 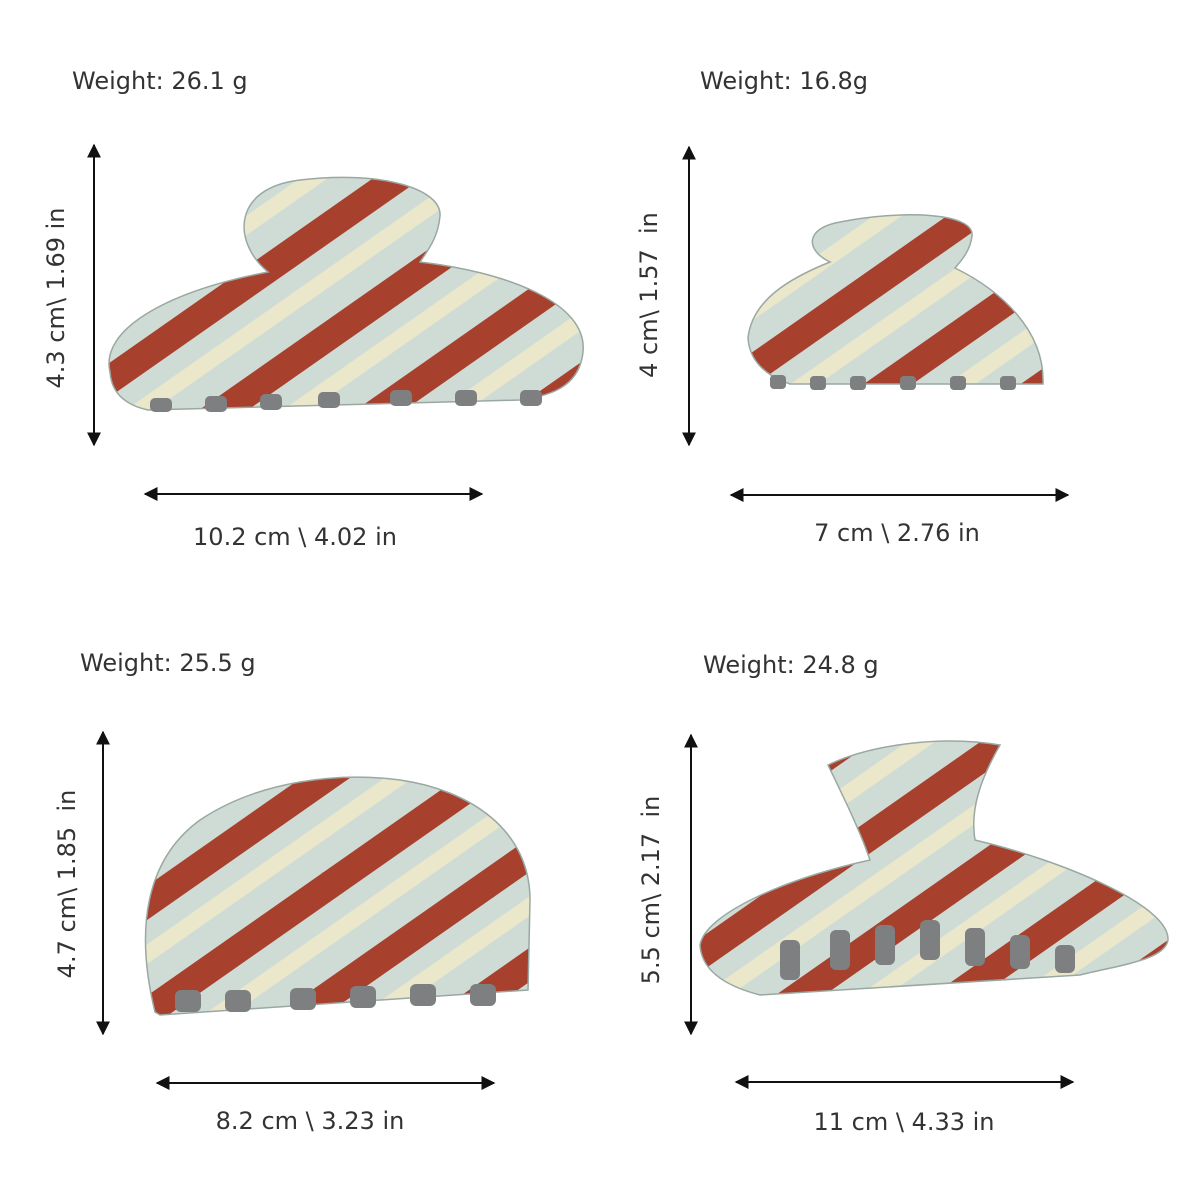 I want to click on width-label: 8.2 cm \ 3.23 in, so click(x=310, y=1121).